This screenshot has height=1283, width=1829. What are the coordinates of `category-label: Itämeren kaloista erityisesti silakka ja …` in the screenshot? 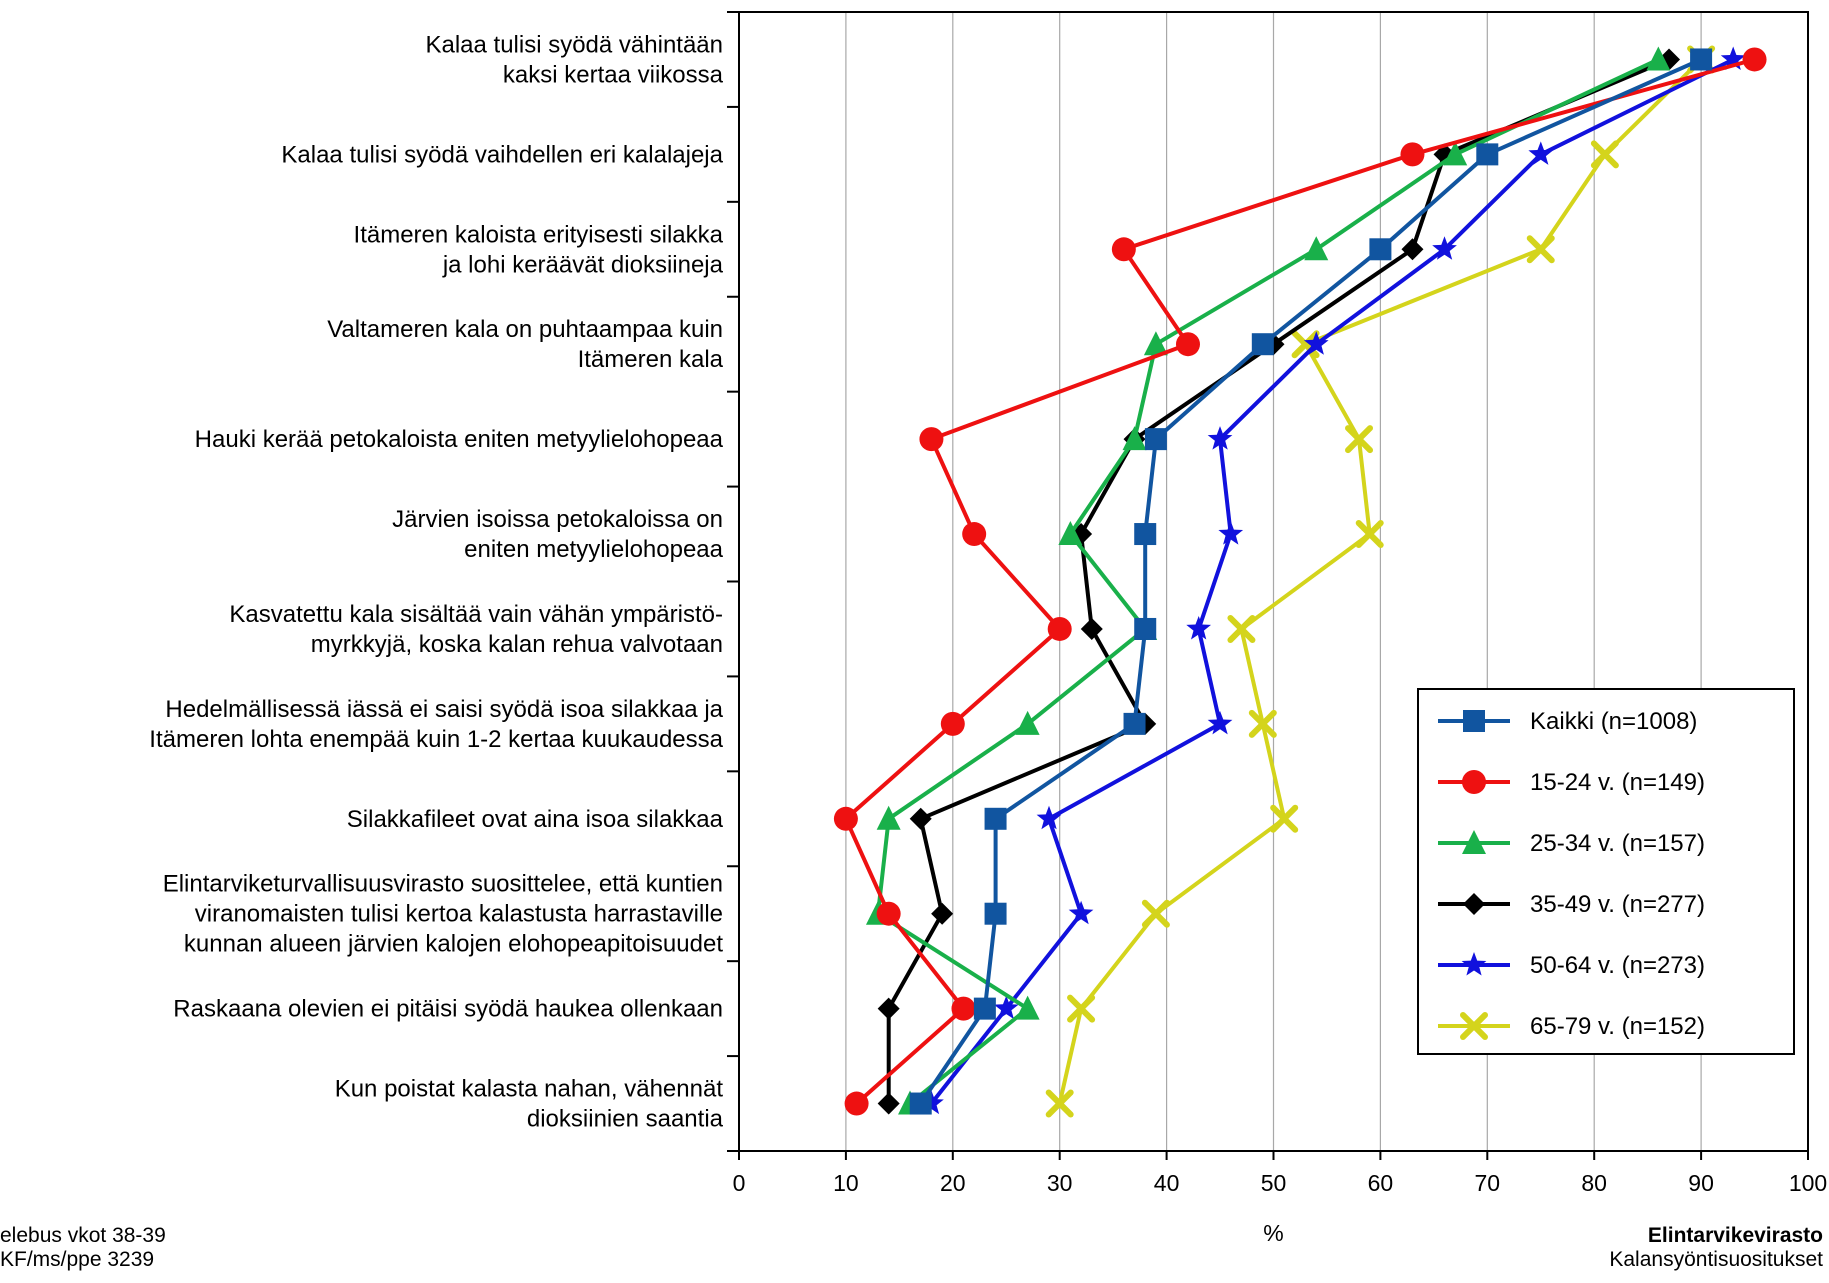 It's located at (539, 249).